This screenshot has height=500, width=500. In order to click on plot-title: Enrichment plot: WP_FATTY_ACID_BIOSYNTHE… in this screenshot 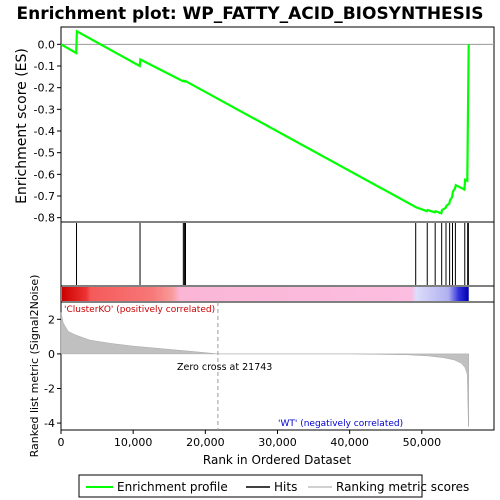, I will do `click(250, 14)`.